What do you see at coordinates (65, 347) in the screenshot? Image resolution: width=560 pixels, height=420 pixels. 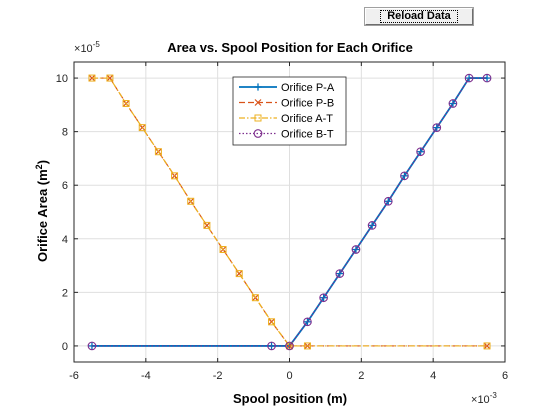 I see `y-tick-label: 0` at bounding box center [65, 347].